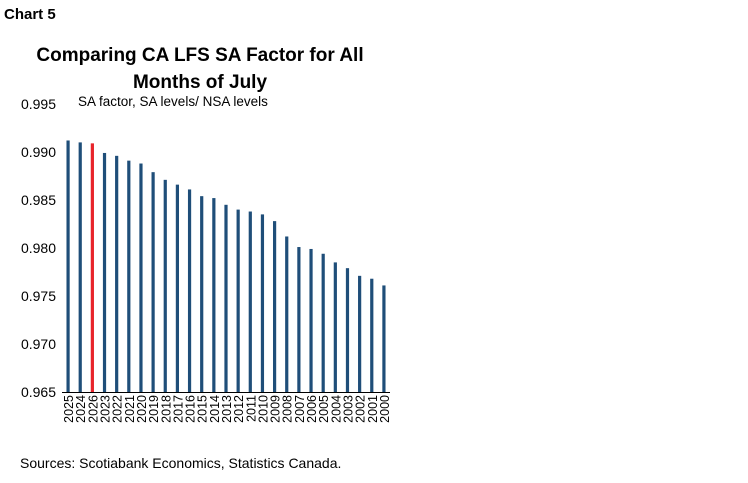  What do you see at coordinates (38, 392) in the screenshot?
I see `y-tick-label: 0.965` at bounding box center [38, 392].